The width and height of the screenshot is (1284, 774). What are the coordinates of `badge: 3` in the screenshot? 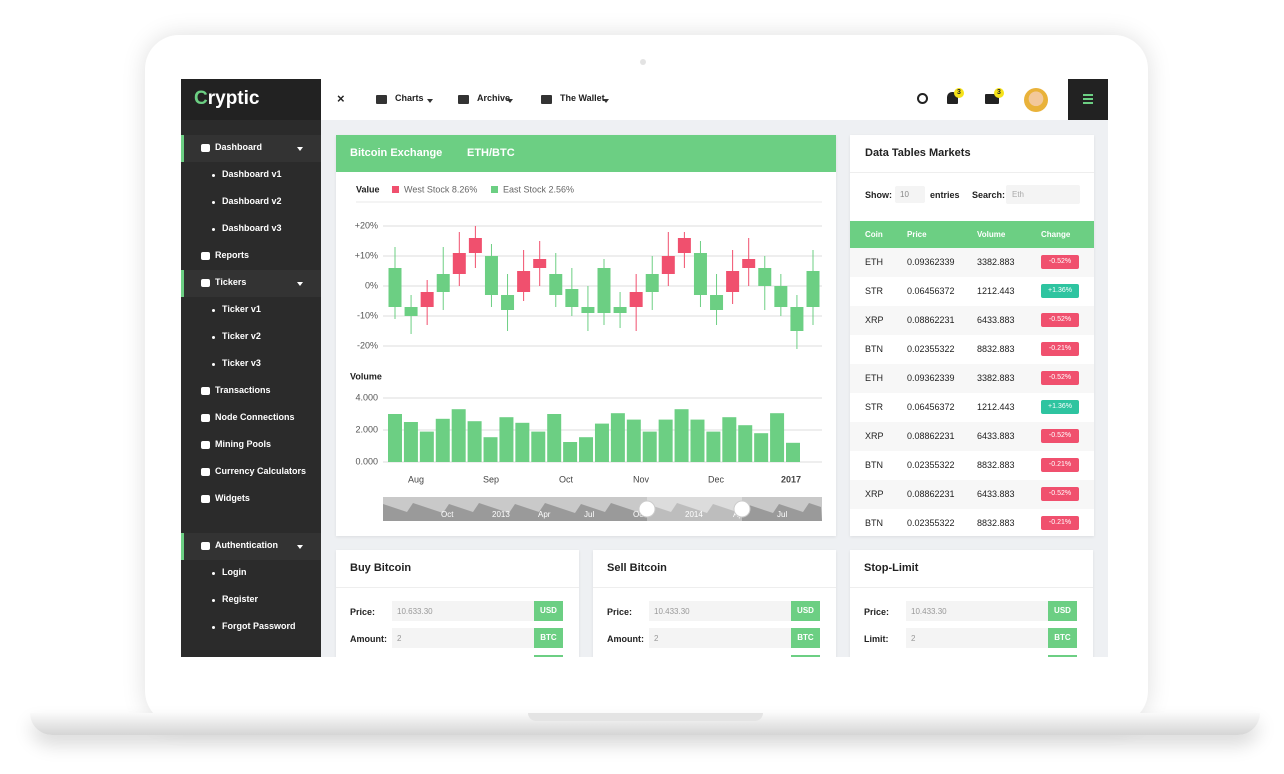 It's located at (999, 93).